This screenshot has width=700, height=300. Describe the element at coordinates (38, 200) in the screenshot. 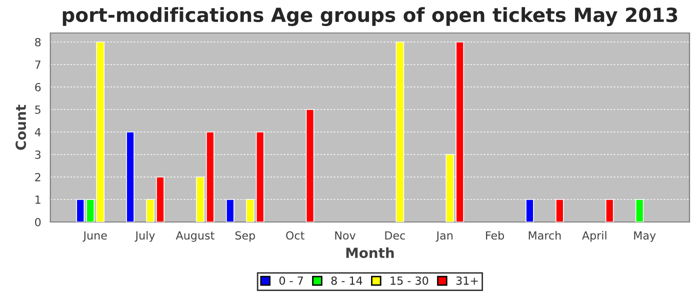

I see `y-tick-label: 1` at that location.